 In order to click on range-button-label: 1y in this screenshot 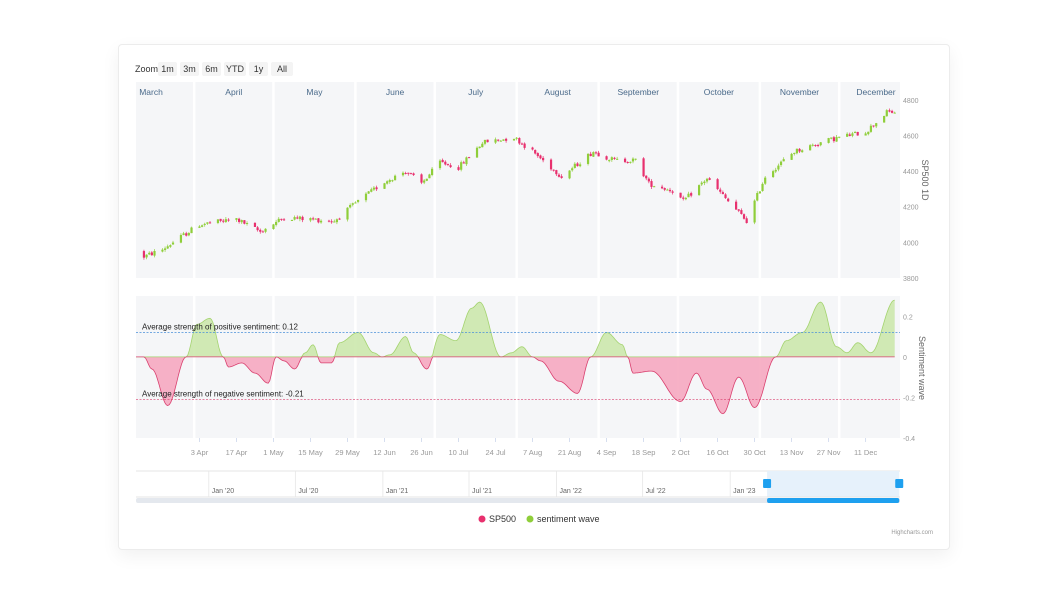, I will do `click(259, 69)`.